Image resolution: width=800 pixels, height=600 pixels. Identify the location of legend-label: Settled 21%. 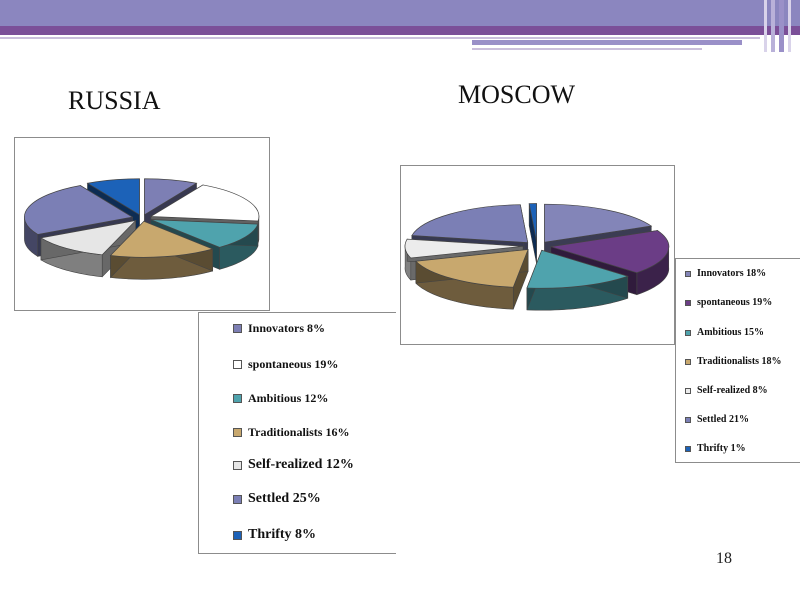
(723, 419).